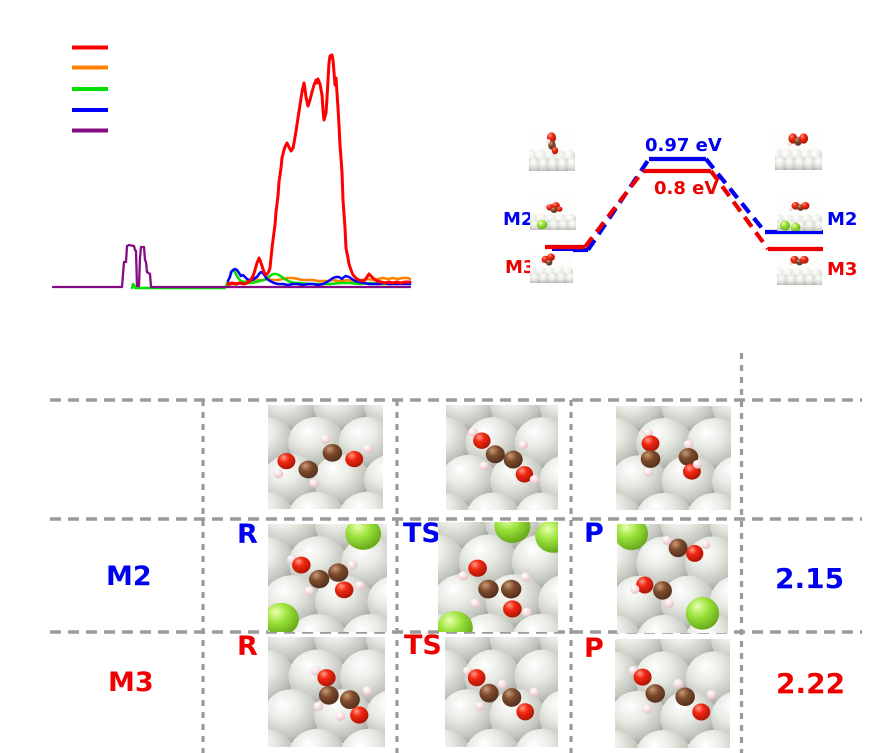 The width and height of the screenshot is (879, 753). Describe the element at coordinates (686, 188) in the screenshot. I see `barrier-label-m3: 0.8 eV` at that location.